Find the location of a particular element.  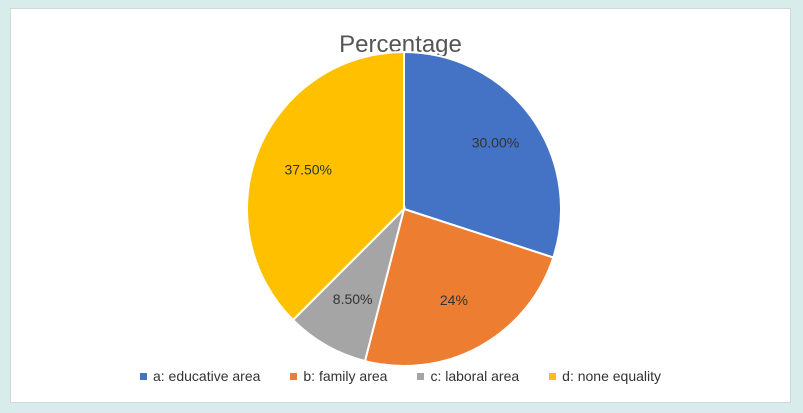

legend-item-d: d: none equality is located at coordinates (605, 376).